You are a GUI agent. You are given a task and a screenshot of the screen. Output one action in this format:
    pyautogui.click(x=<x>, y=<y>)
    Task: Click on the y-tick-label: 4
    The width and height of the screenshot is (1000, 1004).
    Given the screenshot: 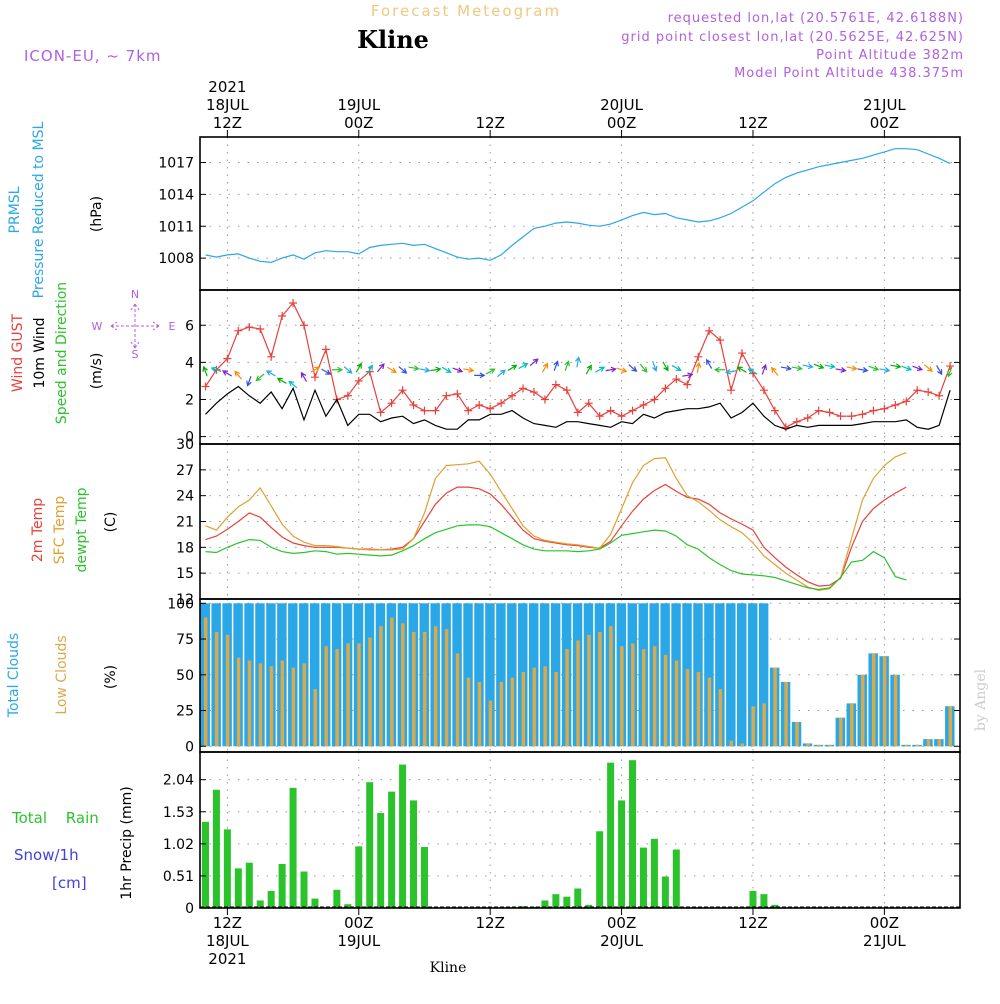 What is the action you would take?
    pyautogui.click(x=189, y=363)
    